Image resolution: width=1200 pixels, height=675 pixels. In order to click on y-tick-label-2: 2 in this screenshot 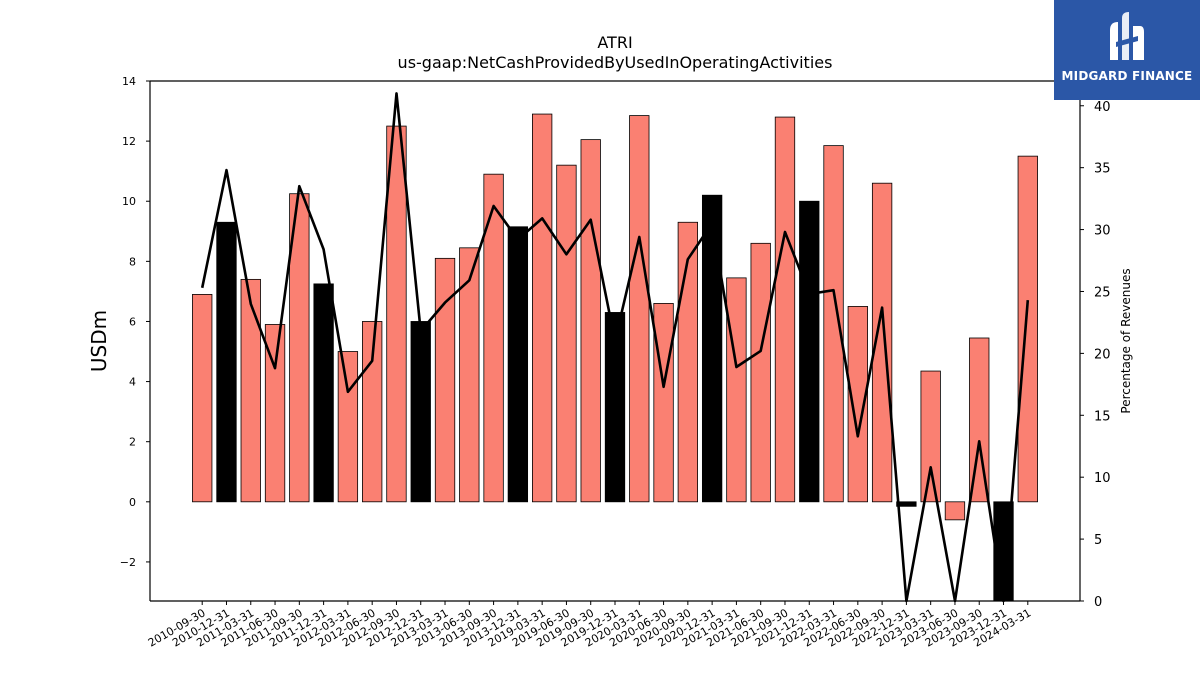, I will do `click(132, 442)`.